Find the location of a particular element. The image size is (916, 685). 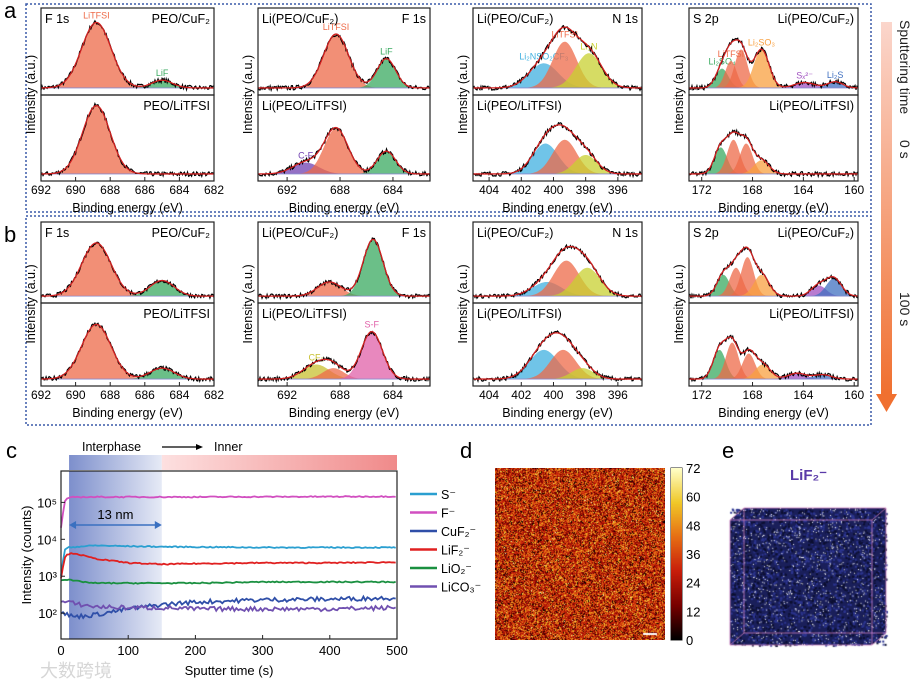

sputter-arrow-start-label: 0 s is located at coordinates (905, 149).